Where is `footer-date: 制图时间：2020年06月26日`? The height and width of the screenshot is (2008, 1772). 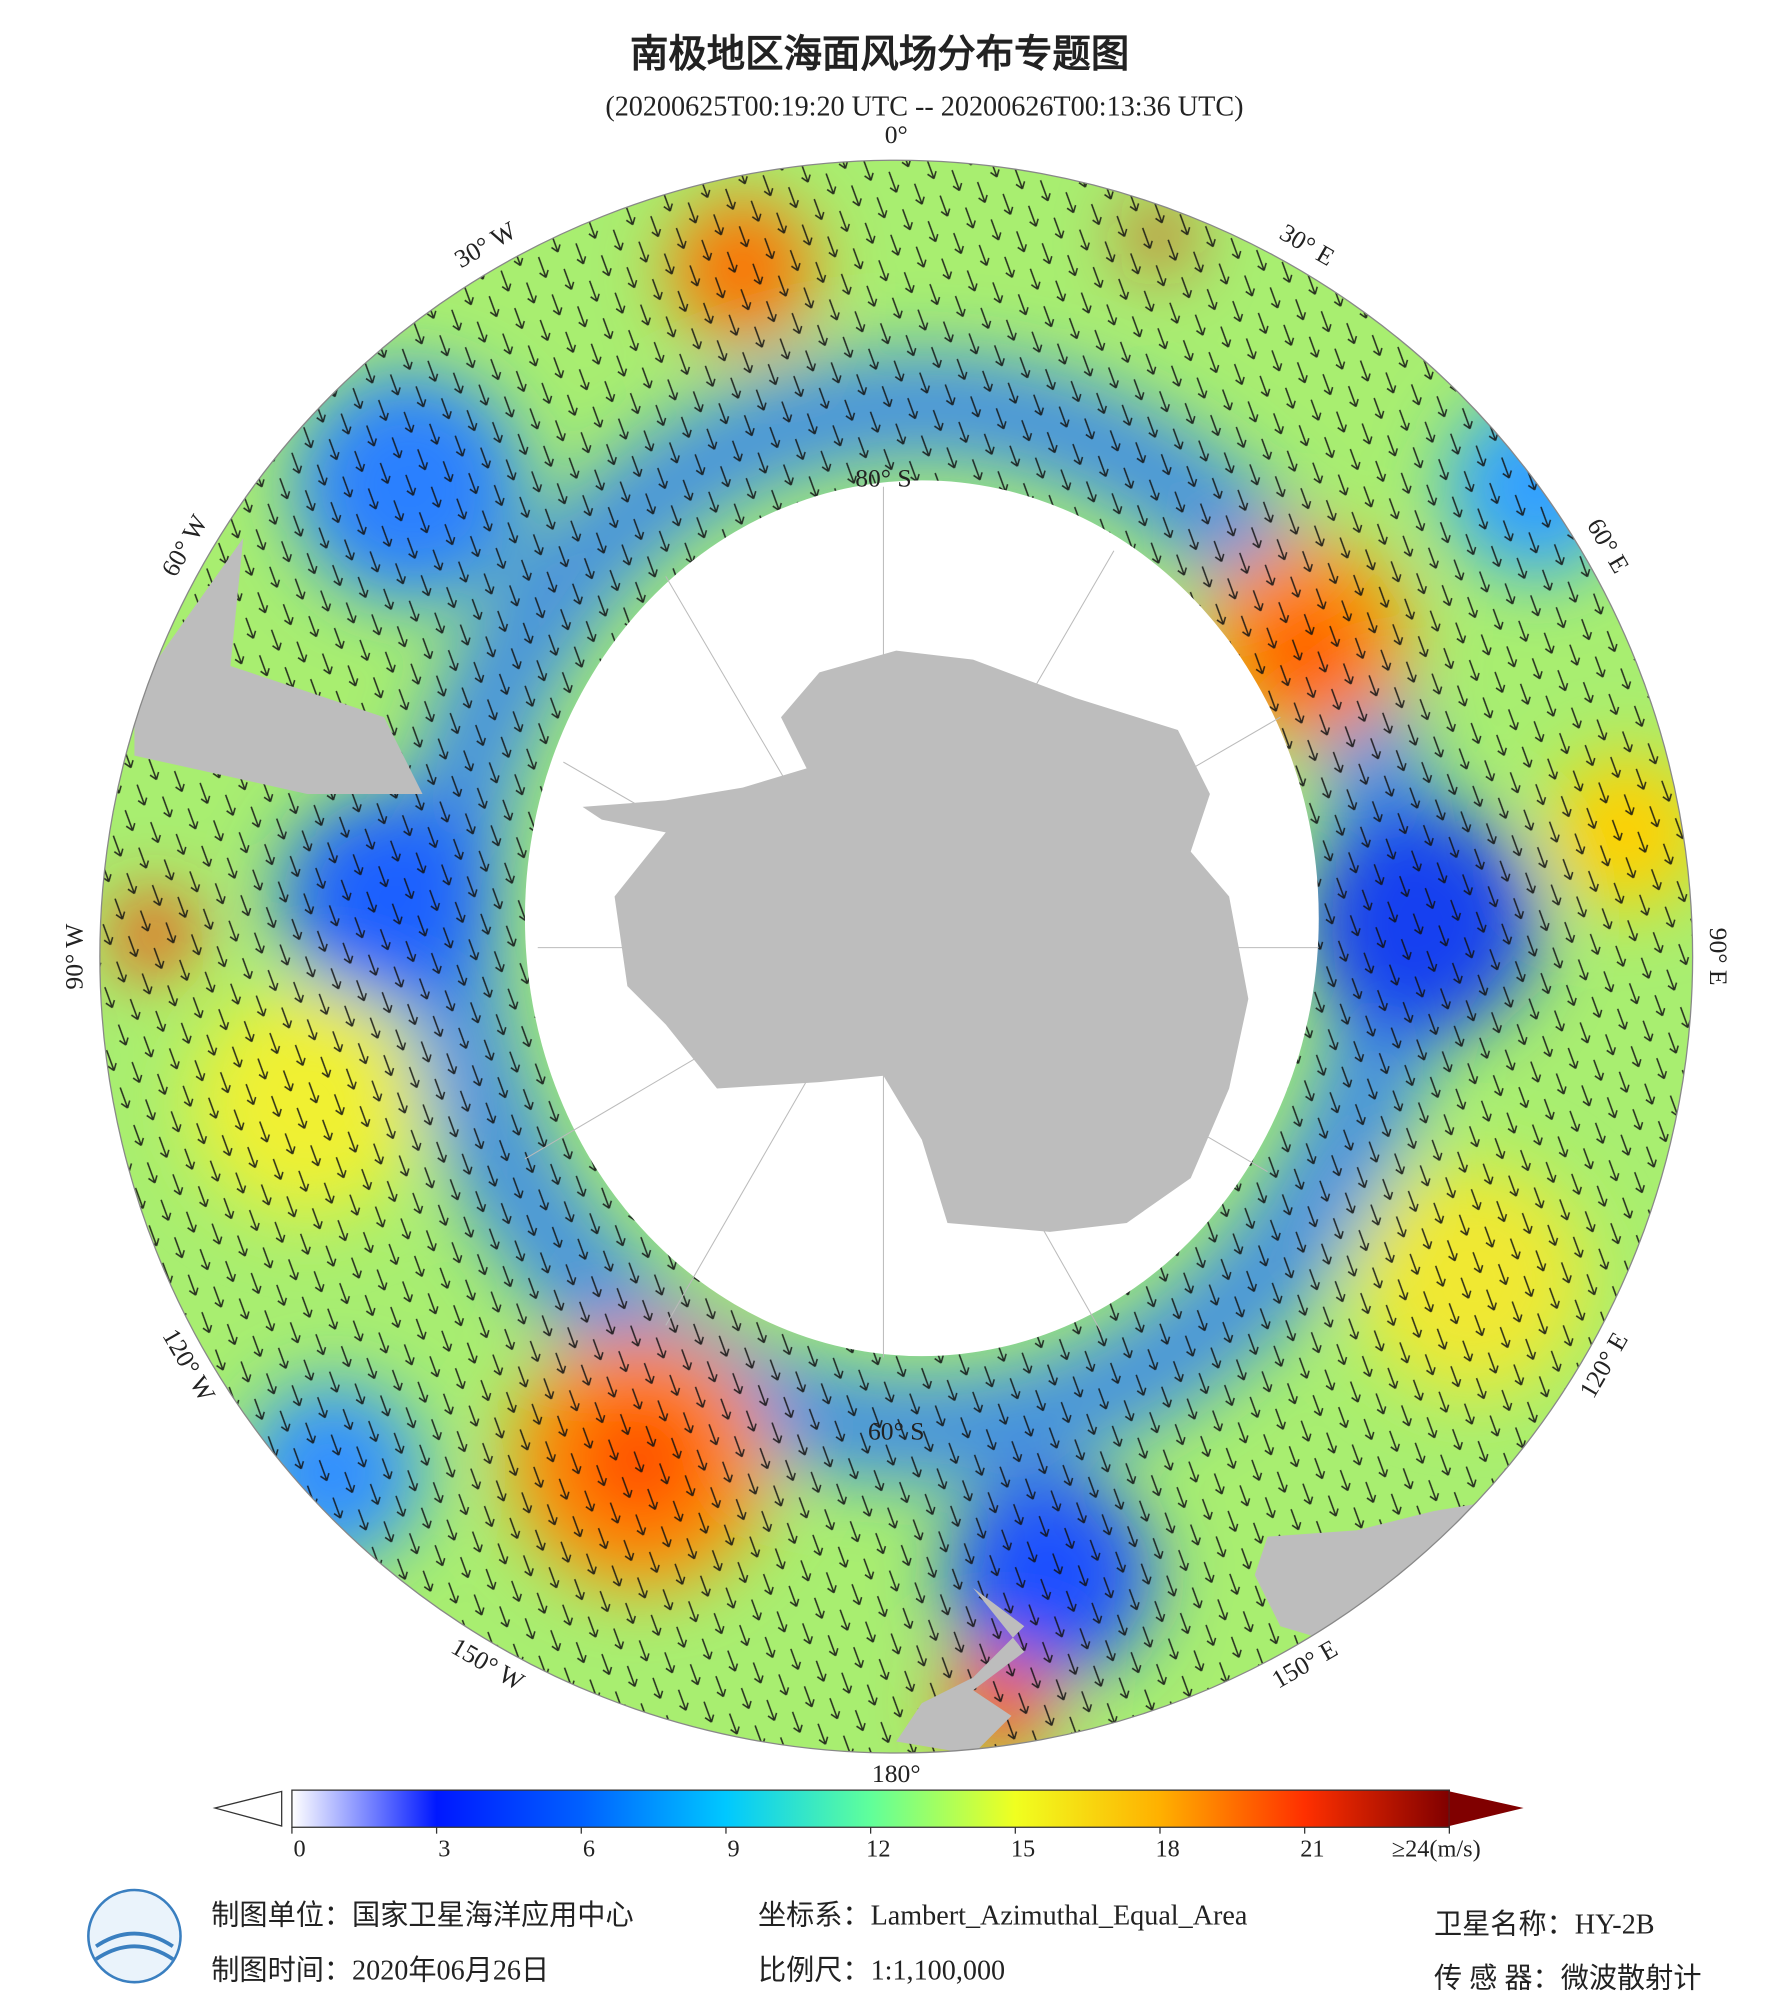 footer-date: 制图时间：2020年06月26日 is located at coordinates (380, 1971).